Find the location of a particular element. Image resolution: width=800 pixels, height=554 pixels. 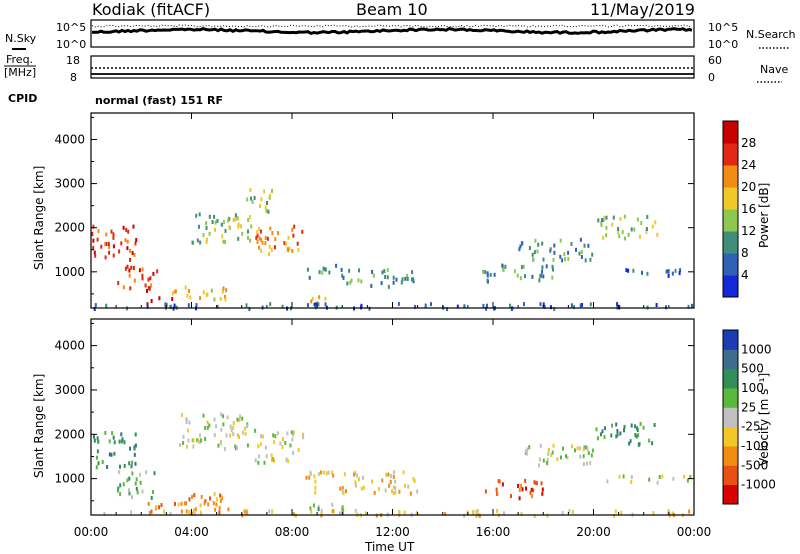

velocity-echo-layer is located at coordinates (392, 465).